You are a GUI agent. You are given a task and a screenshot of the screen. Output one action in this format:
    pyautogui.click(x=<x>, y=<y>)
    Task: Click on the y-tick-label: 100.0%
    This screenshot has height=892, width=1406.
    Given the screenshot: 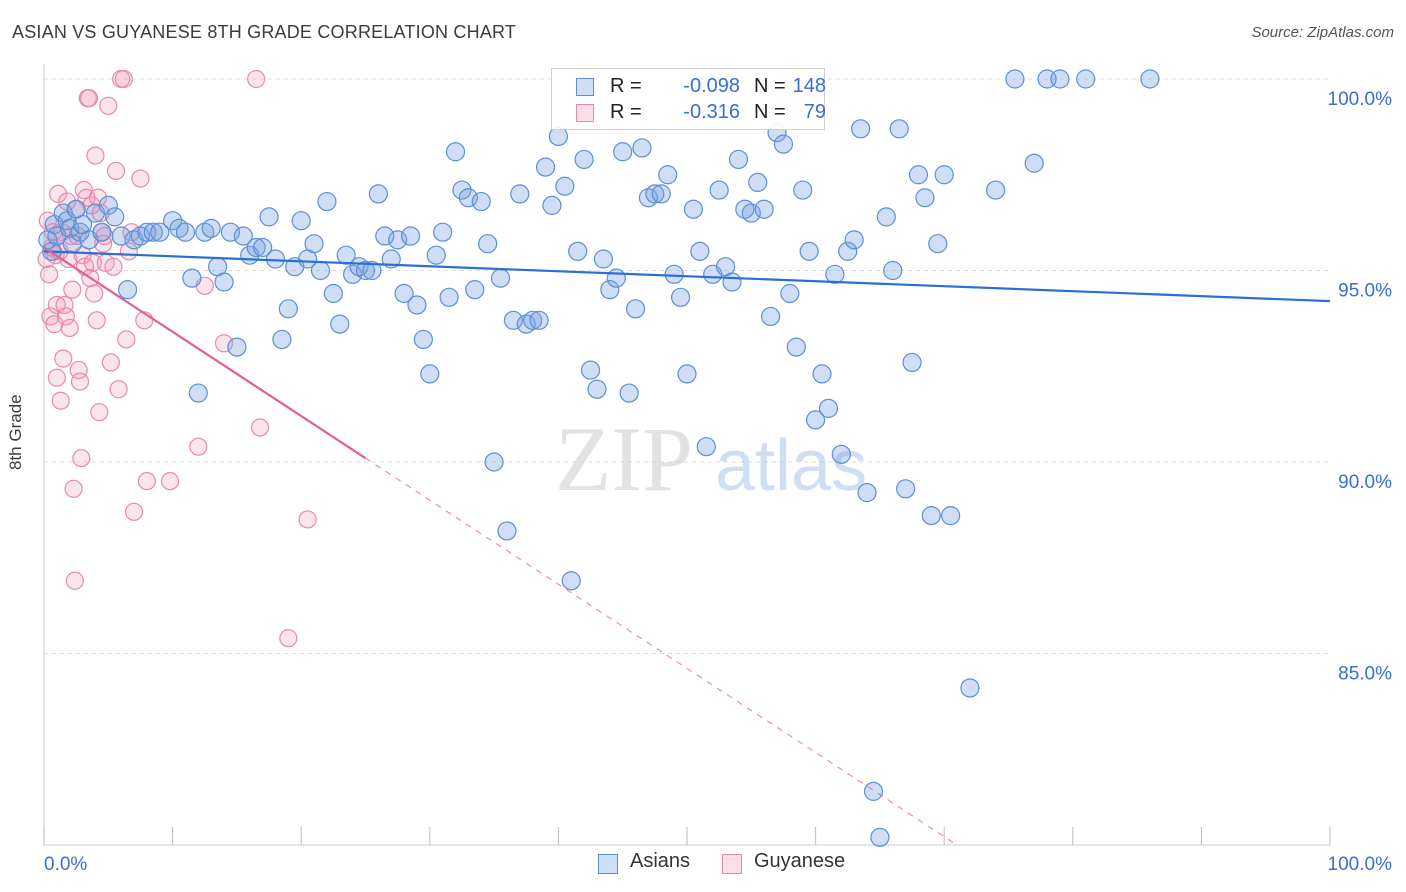 What is the action you would take?
    pyautogui.click(x=1360, y=99)
    